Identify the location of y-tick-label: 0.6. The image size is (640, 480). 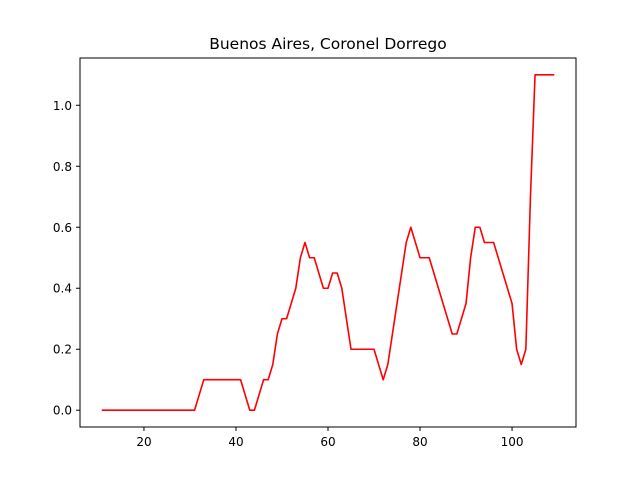
(62, 228).